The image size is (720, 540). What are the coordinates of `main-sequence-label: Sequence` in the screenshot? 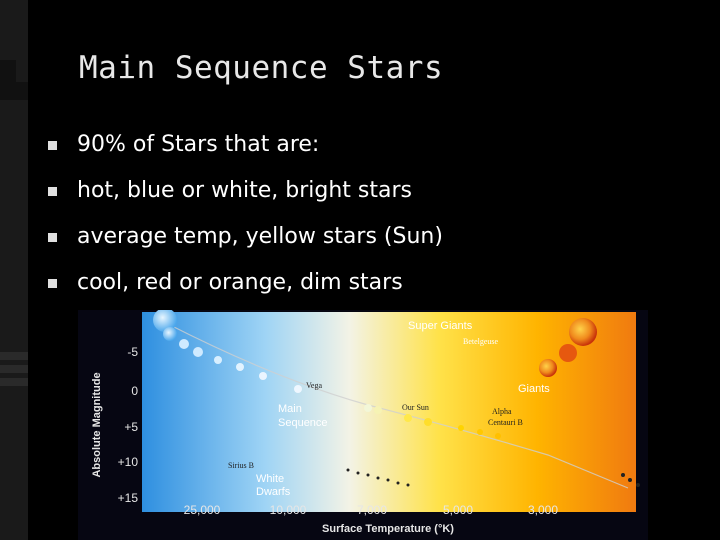 It's located at (303, 423).